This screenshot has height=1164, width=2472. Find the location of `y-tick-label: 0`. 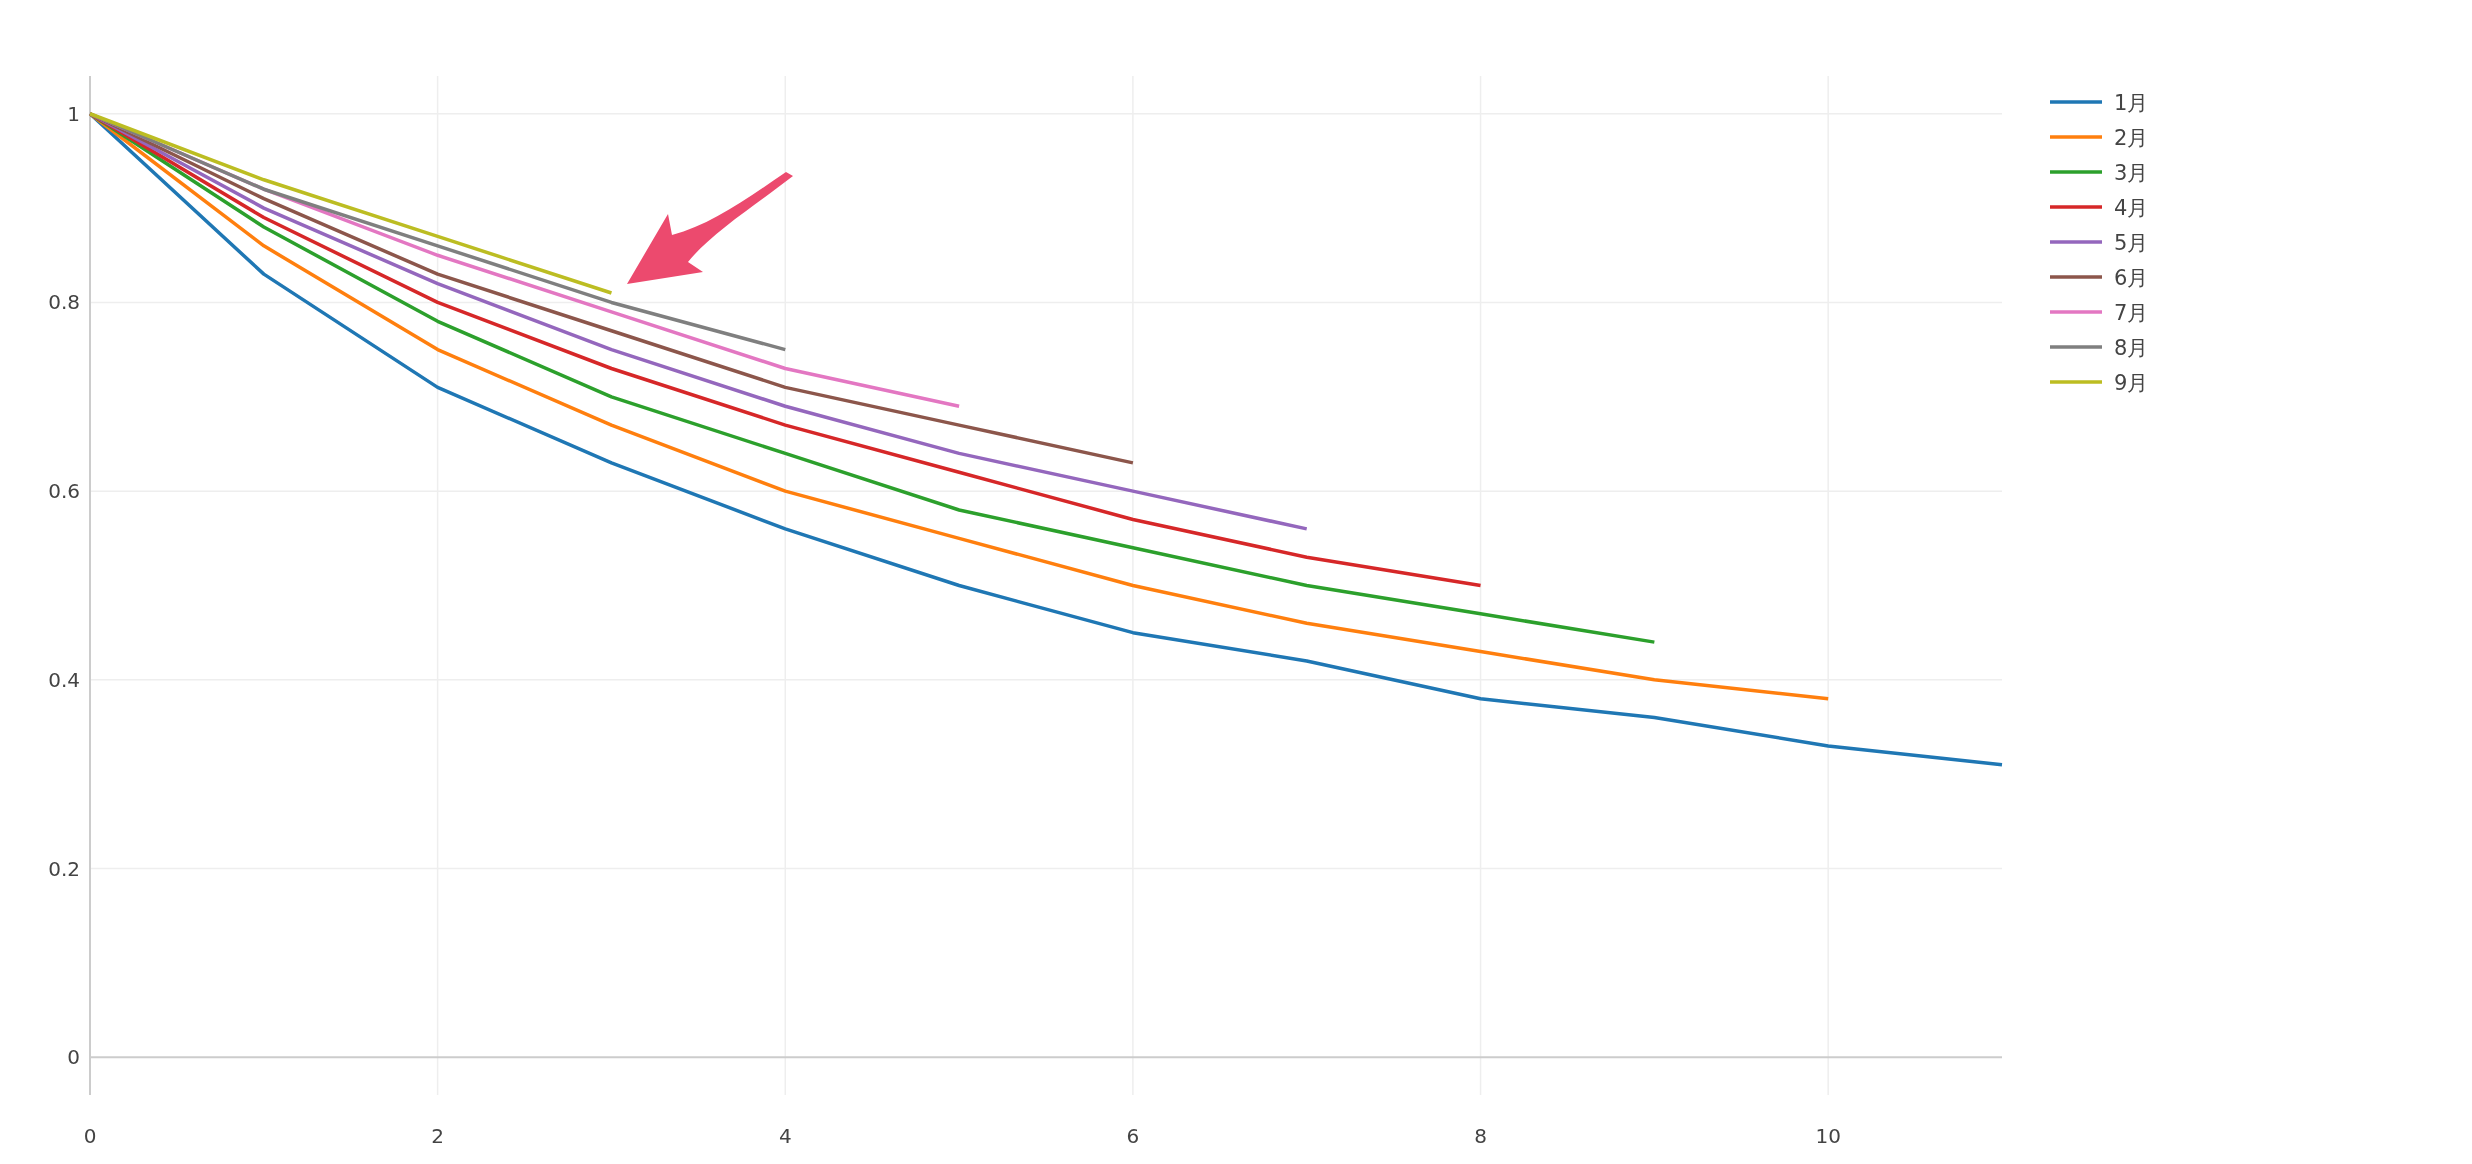

y-tick-label: 0 is located at coordinates (73, 1057).